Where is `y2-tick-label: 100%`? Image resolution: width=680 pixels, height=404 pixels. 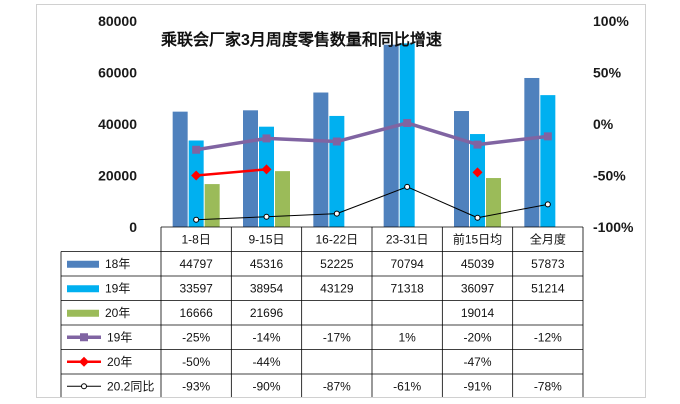
y2-tick-label: 100% is located at coordinates (611, 21).